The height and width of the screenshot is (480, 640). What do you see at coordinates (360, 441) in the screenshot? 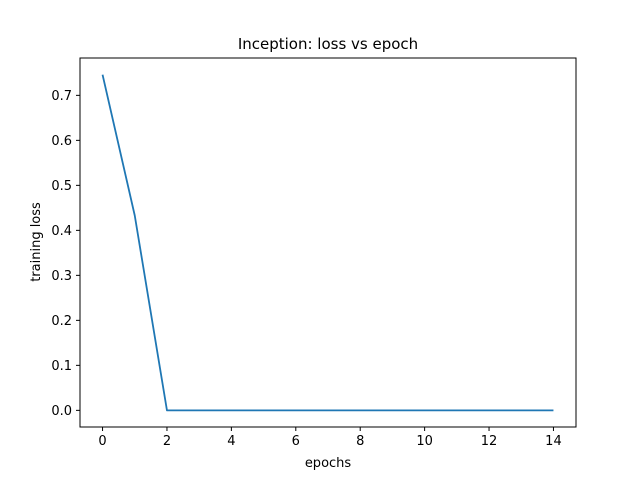
I see `x-tick-label: 8` at bounding box center [360, 441].